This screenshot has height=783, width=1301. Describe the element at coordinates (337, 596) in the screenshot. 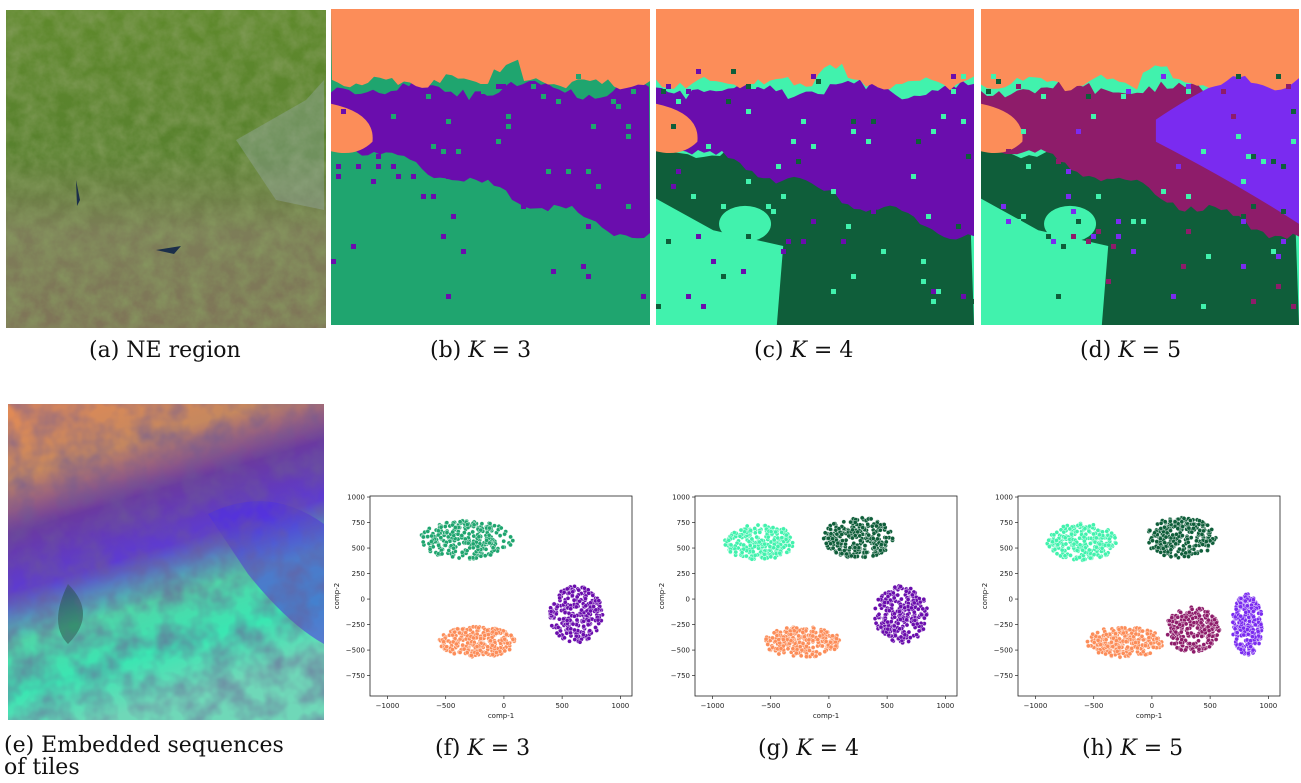

I see `y-axis-label: comp-2` at that location.